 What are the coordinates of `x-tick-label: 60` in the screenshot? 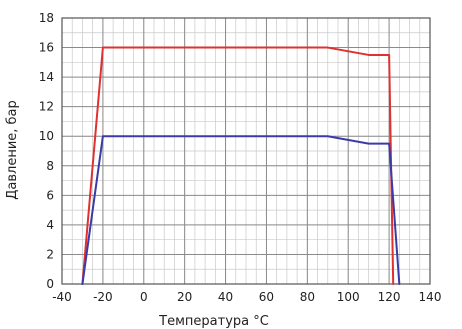 It's located at (266, 297).